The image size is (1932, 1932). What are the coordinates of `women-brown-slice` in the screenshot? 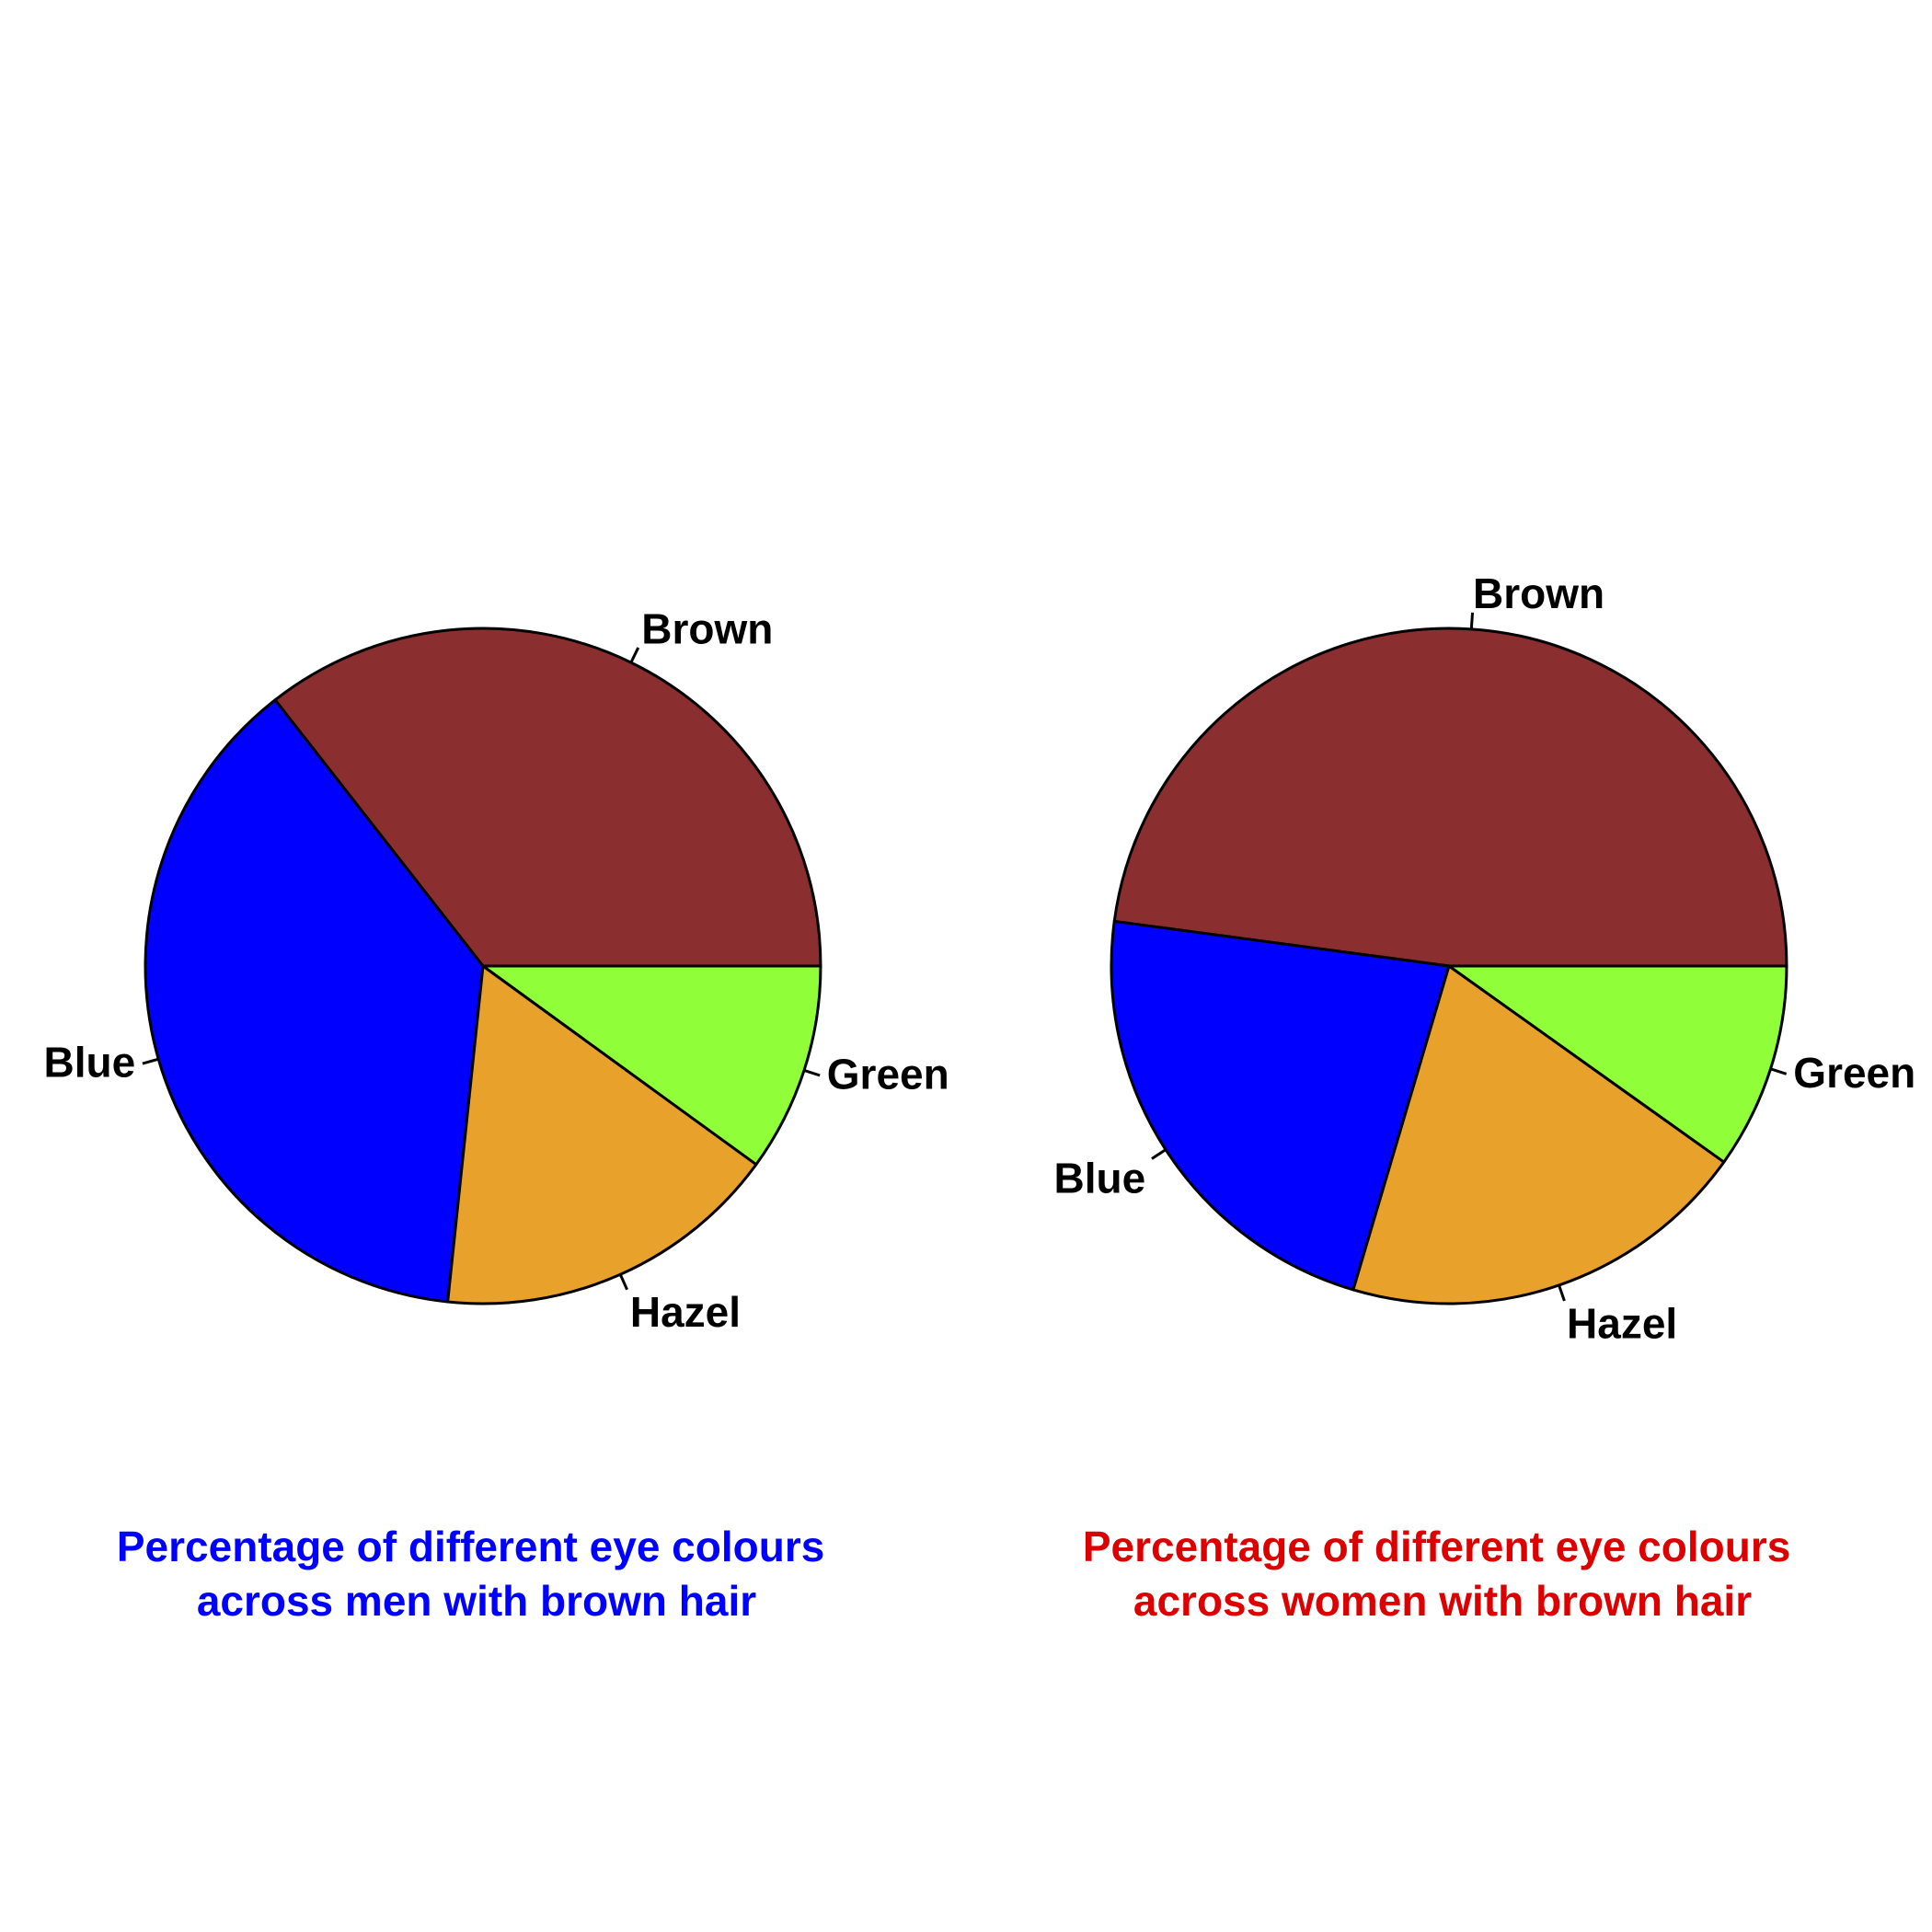 It's located at (1450, 797).